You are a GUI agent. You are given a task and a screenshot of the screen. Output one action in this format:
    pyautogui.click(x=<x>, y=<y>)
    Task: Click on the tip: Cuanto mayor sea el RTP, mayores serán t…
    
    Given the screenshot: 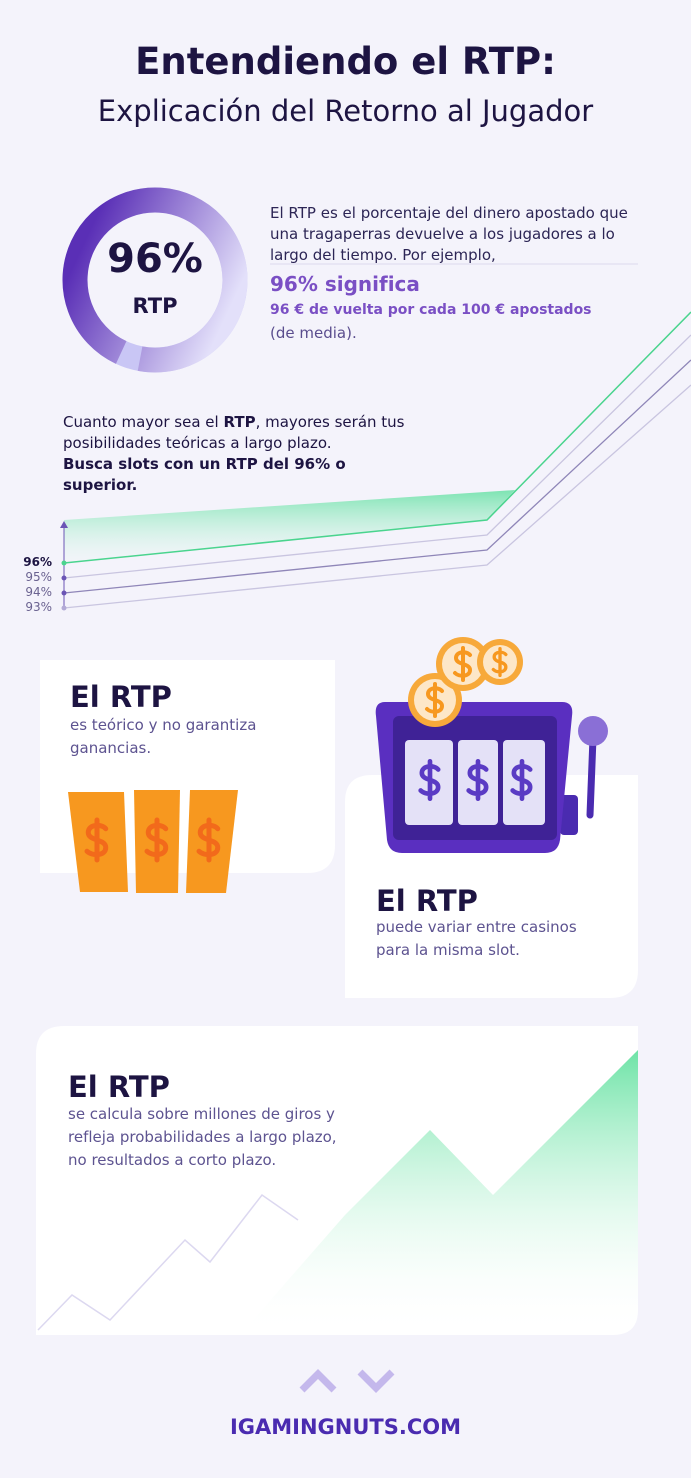 What is the action you would take?
    pyautogui.click(x=243, y=454)
    